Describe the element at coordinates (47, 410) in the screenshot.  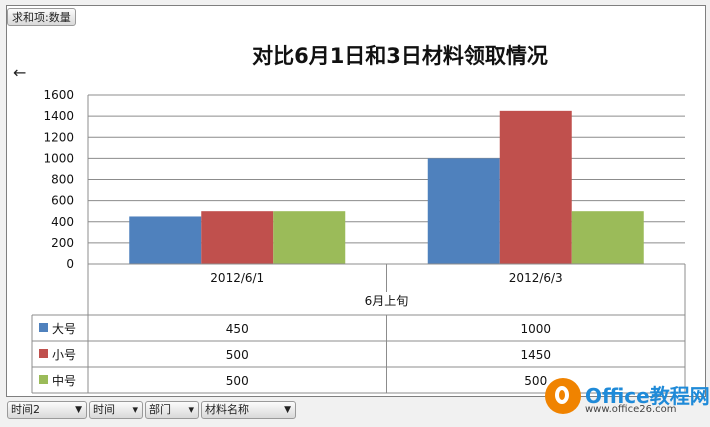
I see `field-button-1: 时间2 ▼` at that location.